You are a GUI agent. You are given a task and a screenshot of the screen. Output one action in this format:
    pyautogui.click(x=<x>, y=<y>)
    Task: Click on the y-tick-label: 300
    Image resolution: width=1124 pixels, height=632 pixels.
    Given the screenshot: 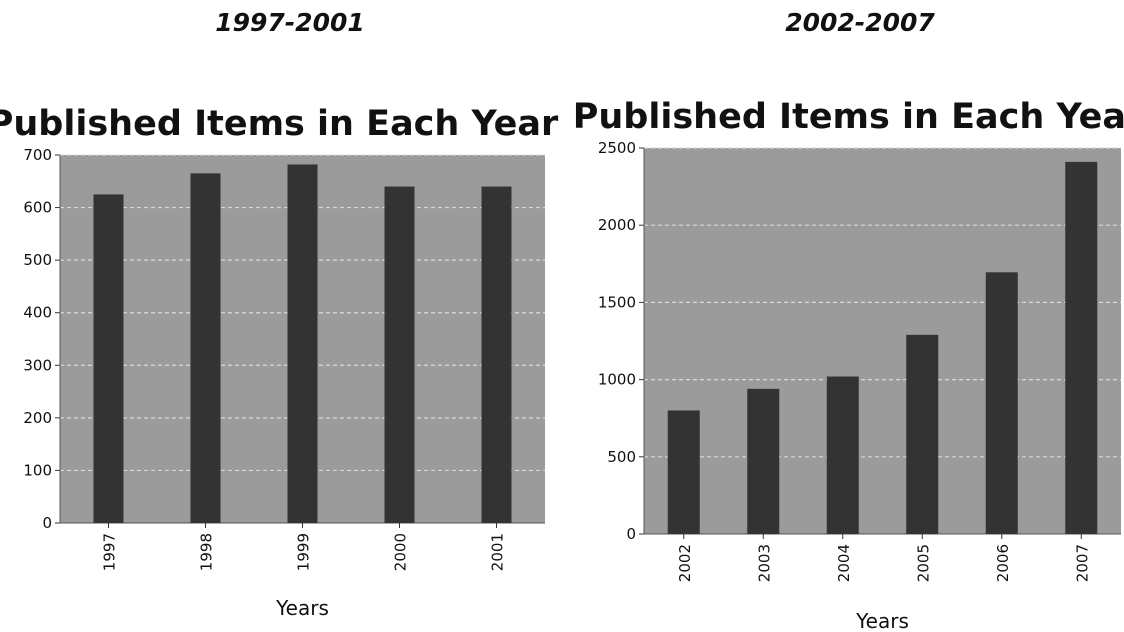 What is the action you would take?
    pyautogui.click(x=37, y=365)
    